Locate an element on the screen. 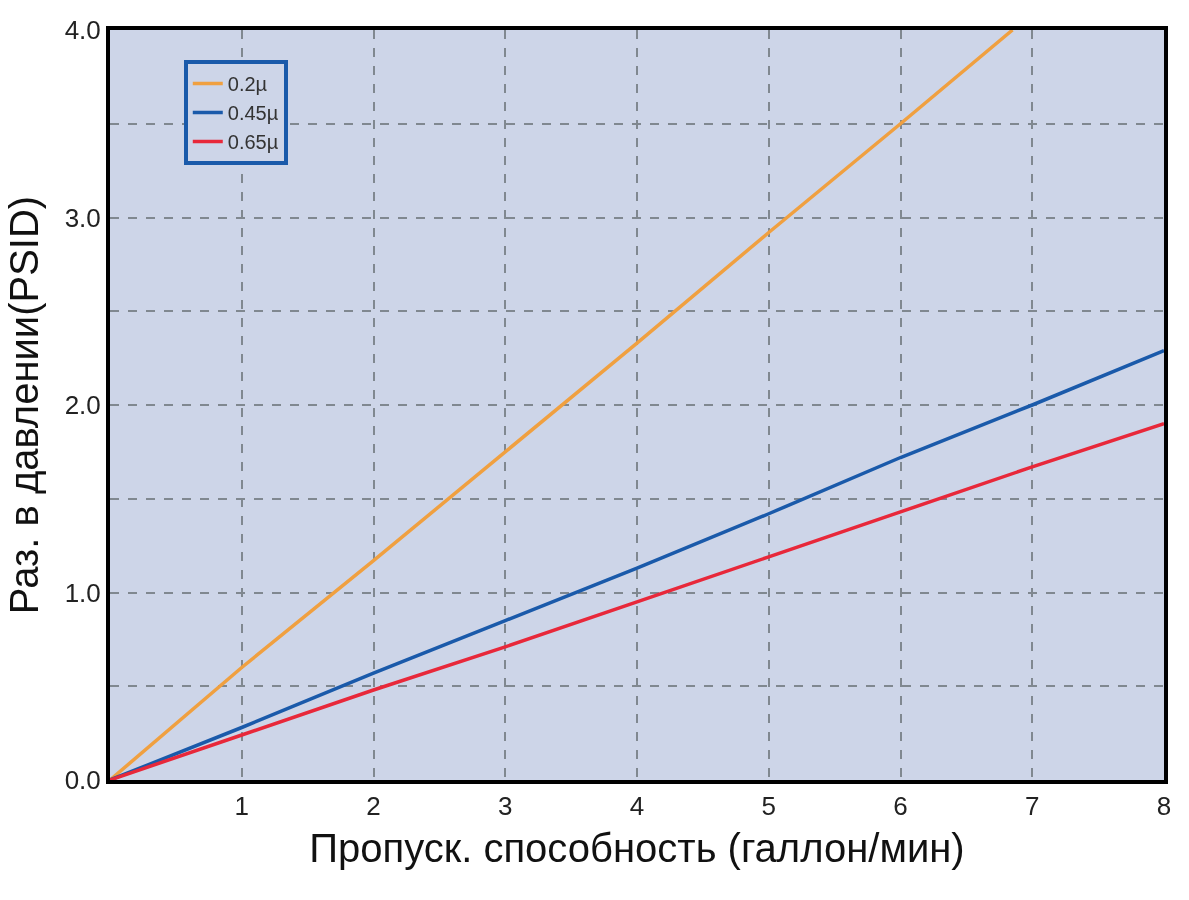 Image resolution: width=1189 pixels, height=900 pixels. x-tick-label: 1 is located at coordinates (241, 806).